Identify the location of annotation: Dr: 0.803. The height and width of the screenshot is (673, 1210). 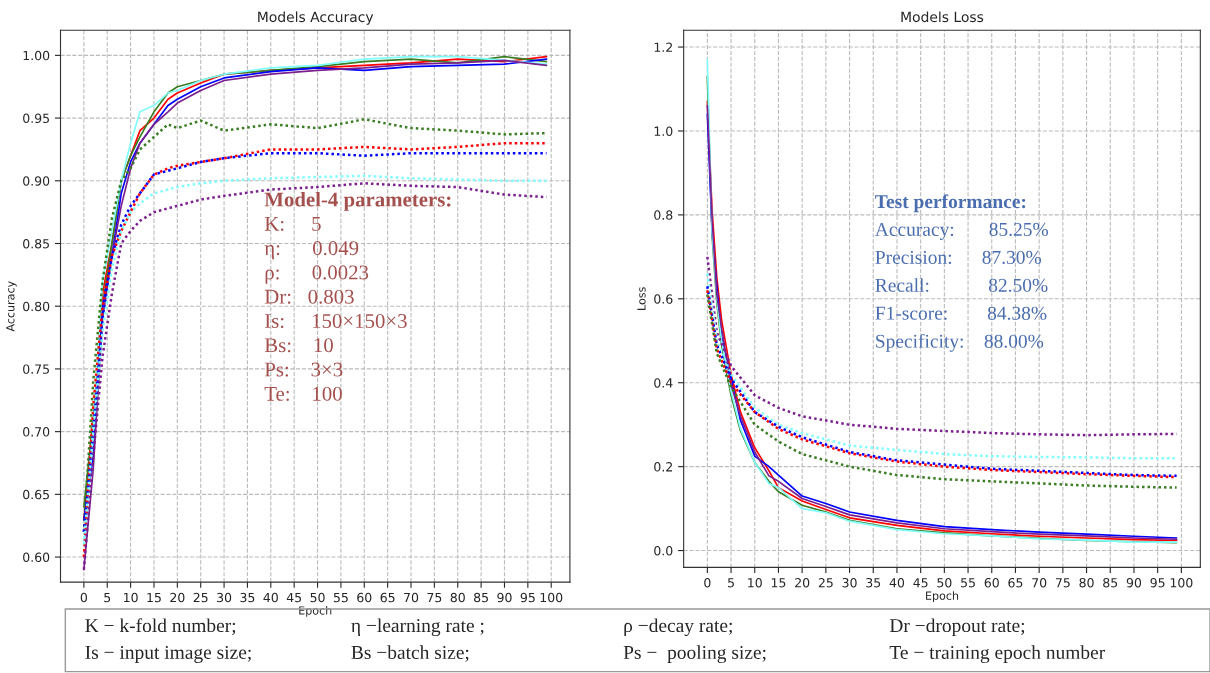
(309, 296).